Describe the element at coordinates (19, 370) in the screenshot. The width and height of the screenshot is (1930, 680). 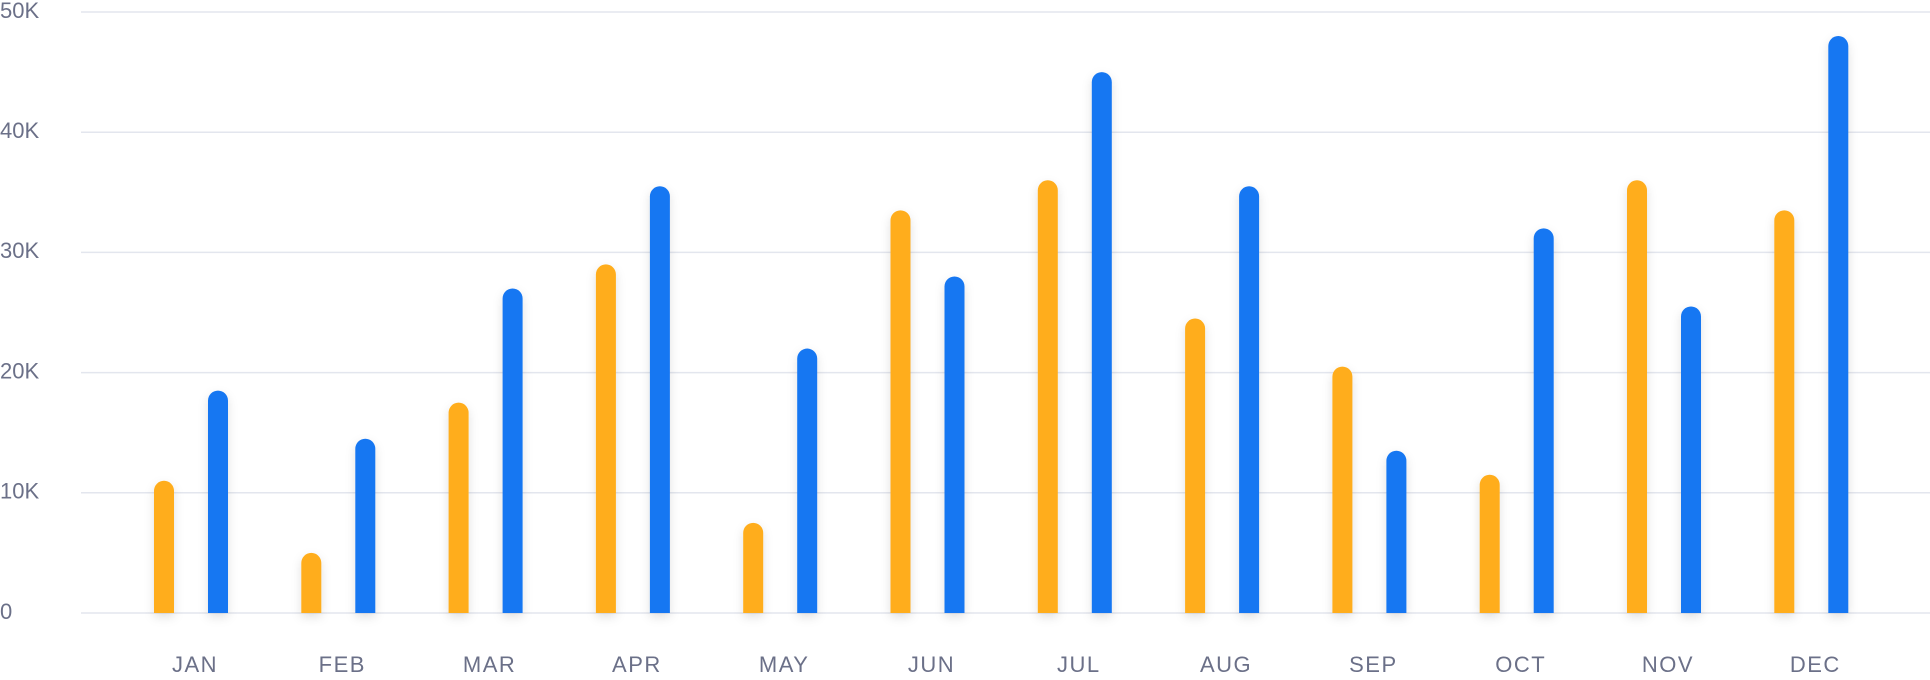
I see `y-tick-label: 20K` at that location.